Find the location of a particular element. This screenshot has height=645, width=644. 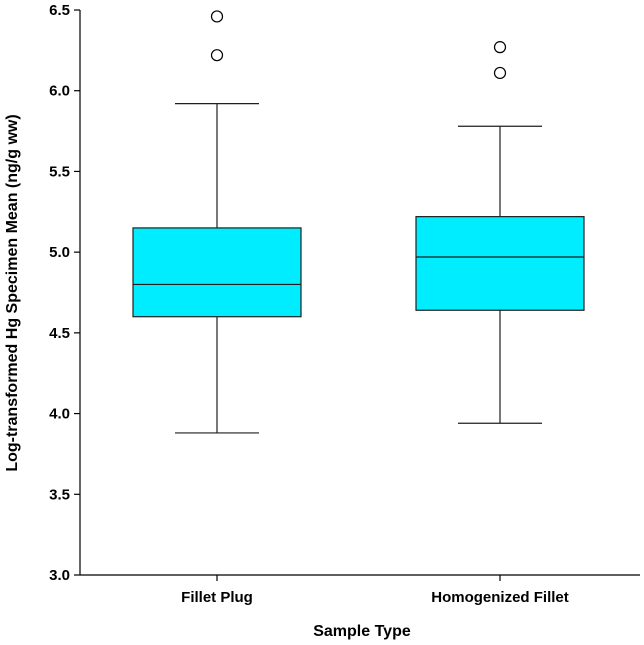

y-tick-label: 3.0 is located at coordinates (59, 575).